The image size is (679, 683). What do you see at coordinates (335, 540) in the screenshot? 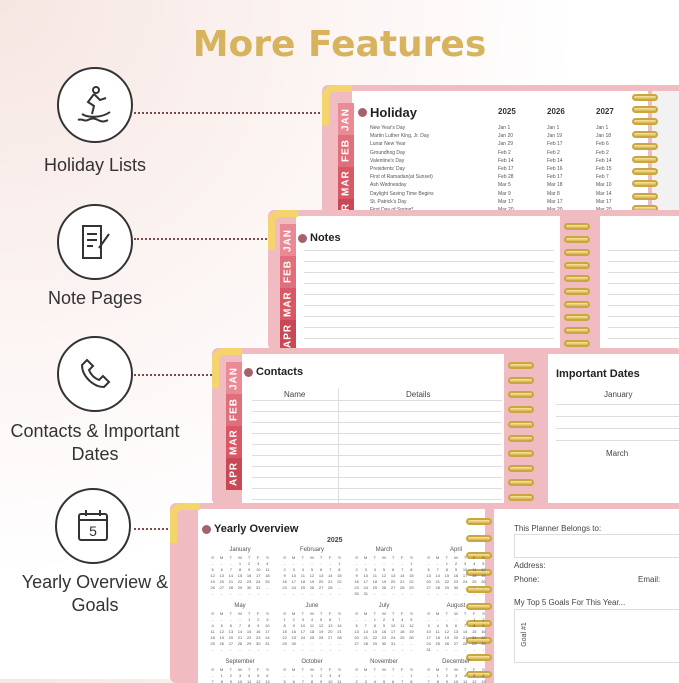
I see `year-label: 2025` at bounding box center [335, 540].